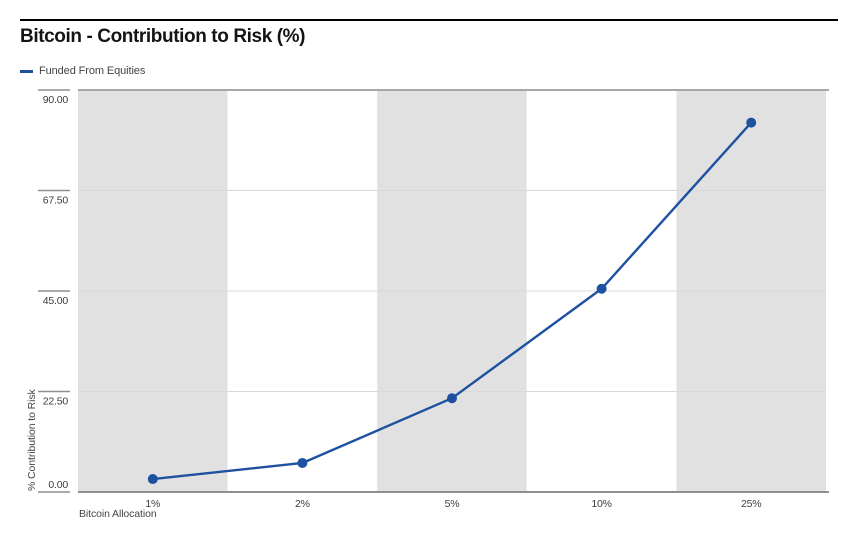 This screenshot has height=540, width=850. I want to click on x-tick-label: 25%, so click(751, 504).